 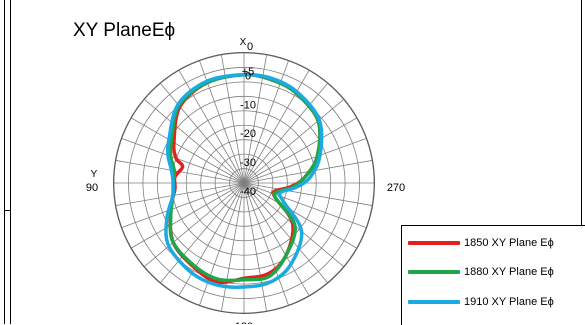 I want to click on radial-tick-label: -20, so click(x=248, y=134).